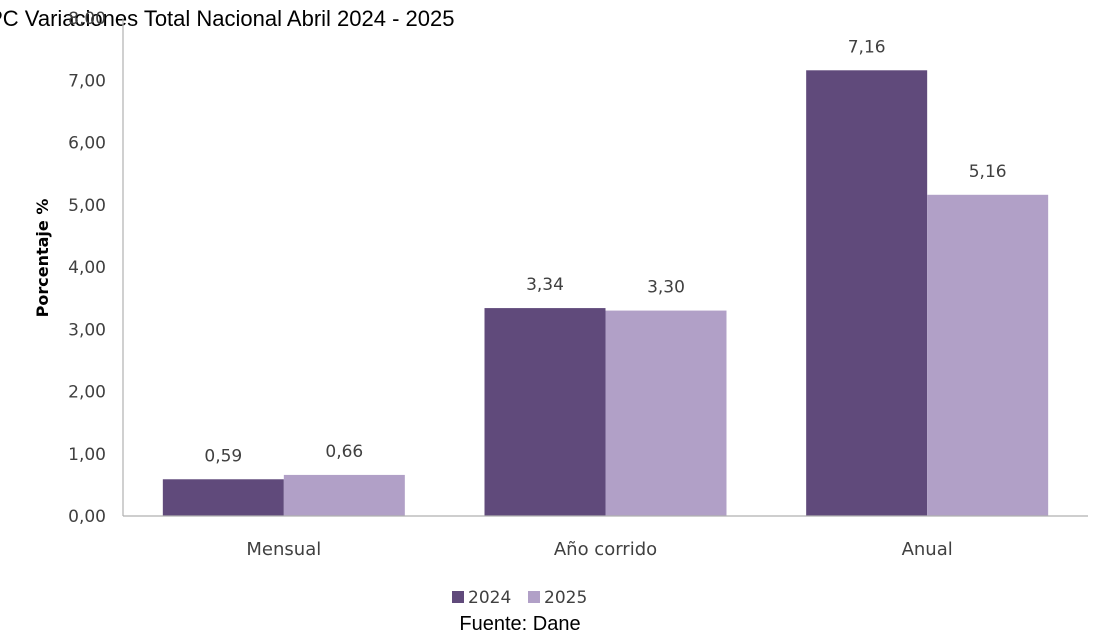 This screenshot has height=637, width=1096. Describe the element at coordinates (534, 597) in the screenshot. I see `legend-swatch-2025` at that location.